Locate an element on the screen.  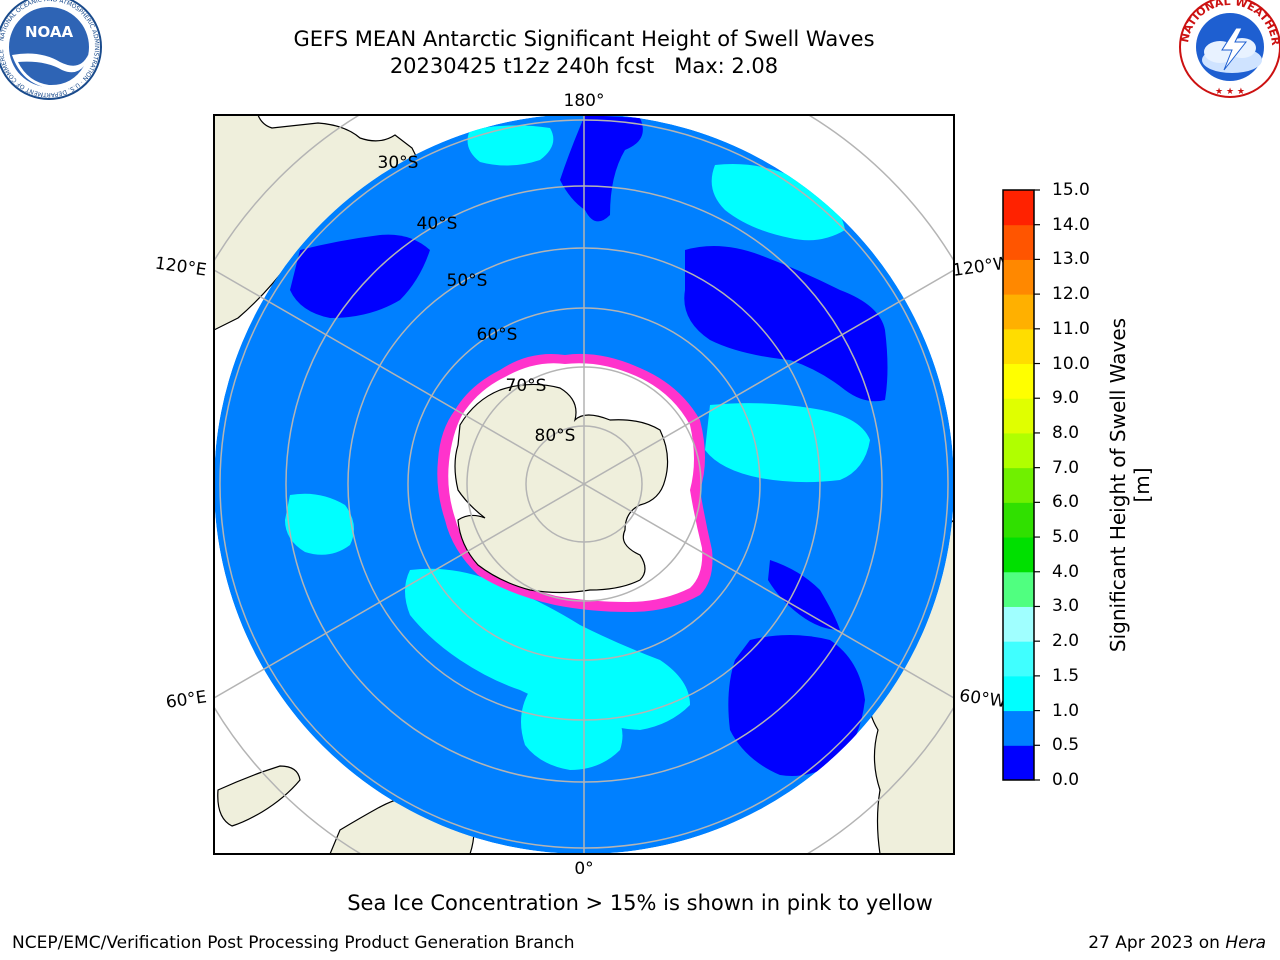
latitude-label-40s: 40°S is located at coordinates (437, 224).